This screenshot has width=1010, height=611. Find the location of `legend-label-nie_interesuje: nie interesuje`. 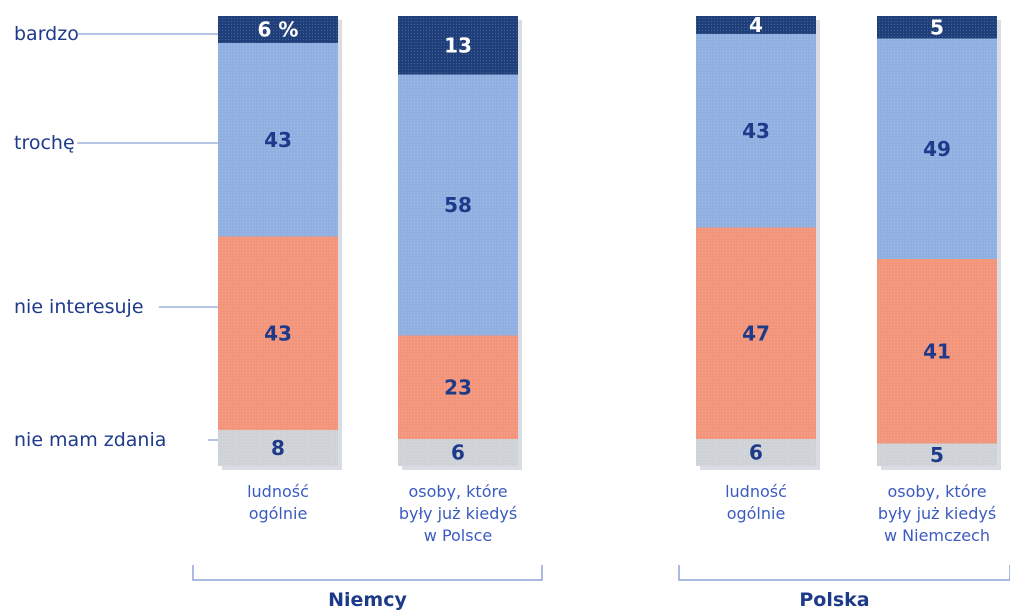

legend-label-nie_interesuje: nie interesuje is located at coordinates (79, 307).